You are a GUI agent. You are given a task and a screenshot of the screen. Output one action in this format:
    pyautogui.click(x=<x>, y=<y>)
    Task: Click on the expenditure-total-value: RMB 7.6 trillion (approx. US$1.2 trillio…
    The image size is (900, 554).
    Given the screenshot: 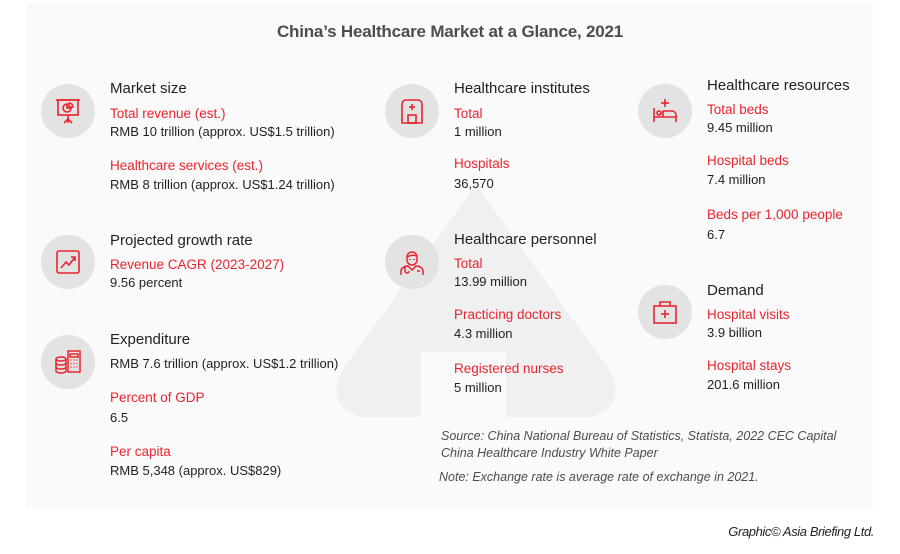 What is the action you would take?
    pyautogui.click(x=224, y=363)
    